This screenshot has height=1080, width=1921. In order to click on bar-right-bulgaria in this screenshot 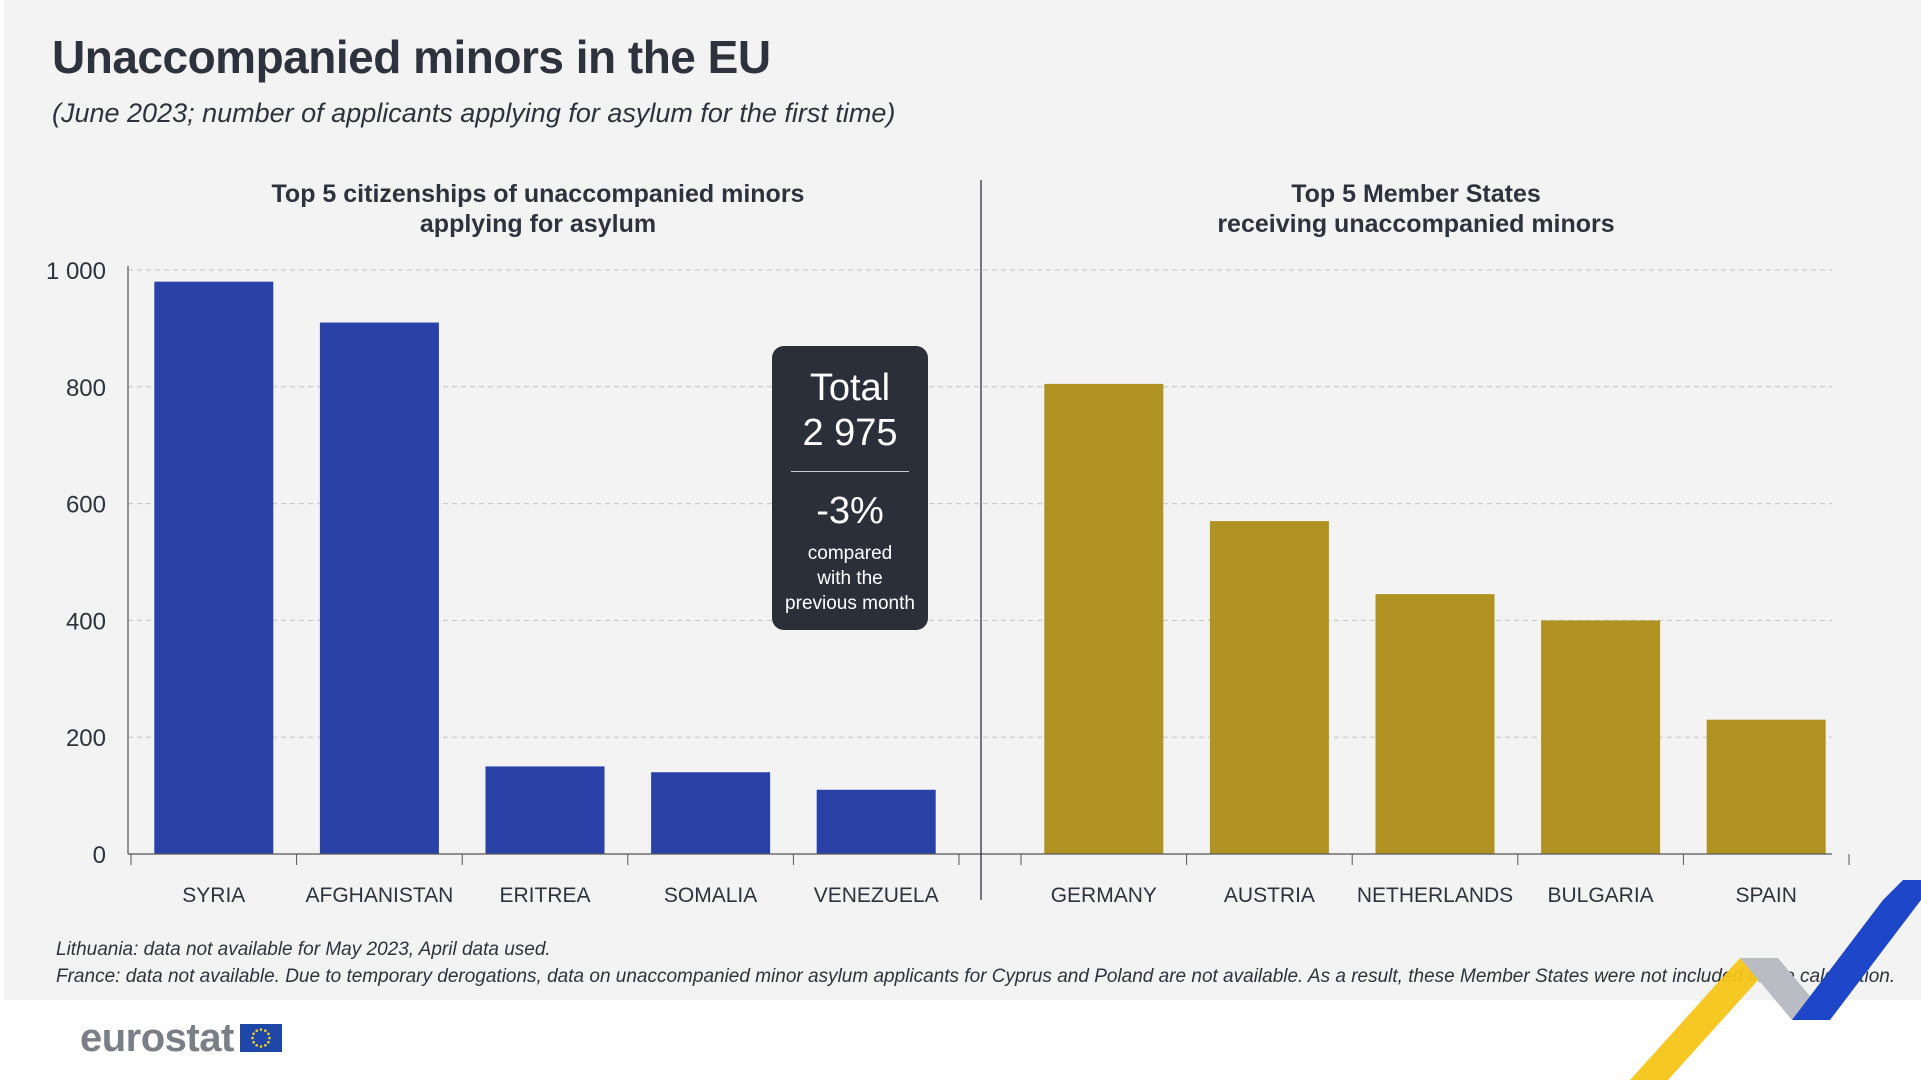, I will do `click(1601, 737)`.